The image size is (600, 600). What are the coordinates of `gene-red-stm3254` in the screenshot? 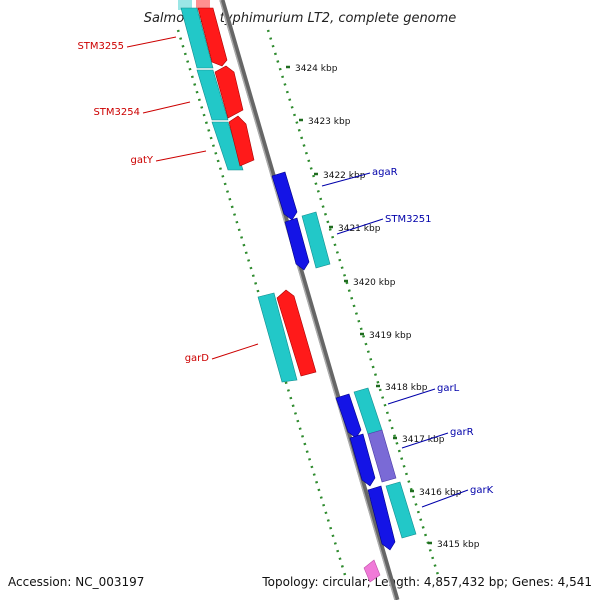 It's located at (229, 92).